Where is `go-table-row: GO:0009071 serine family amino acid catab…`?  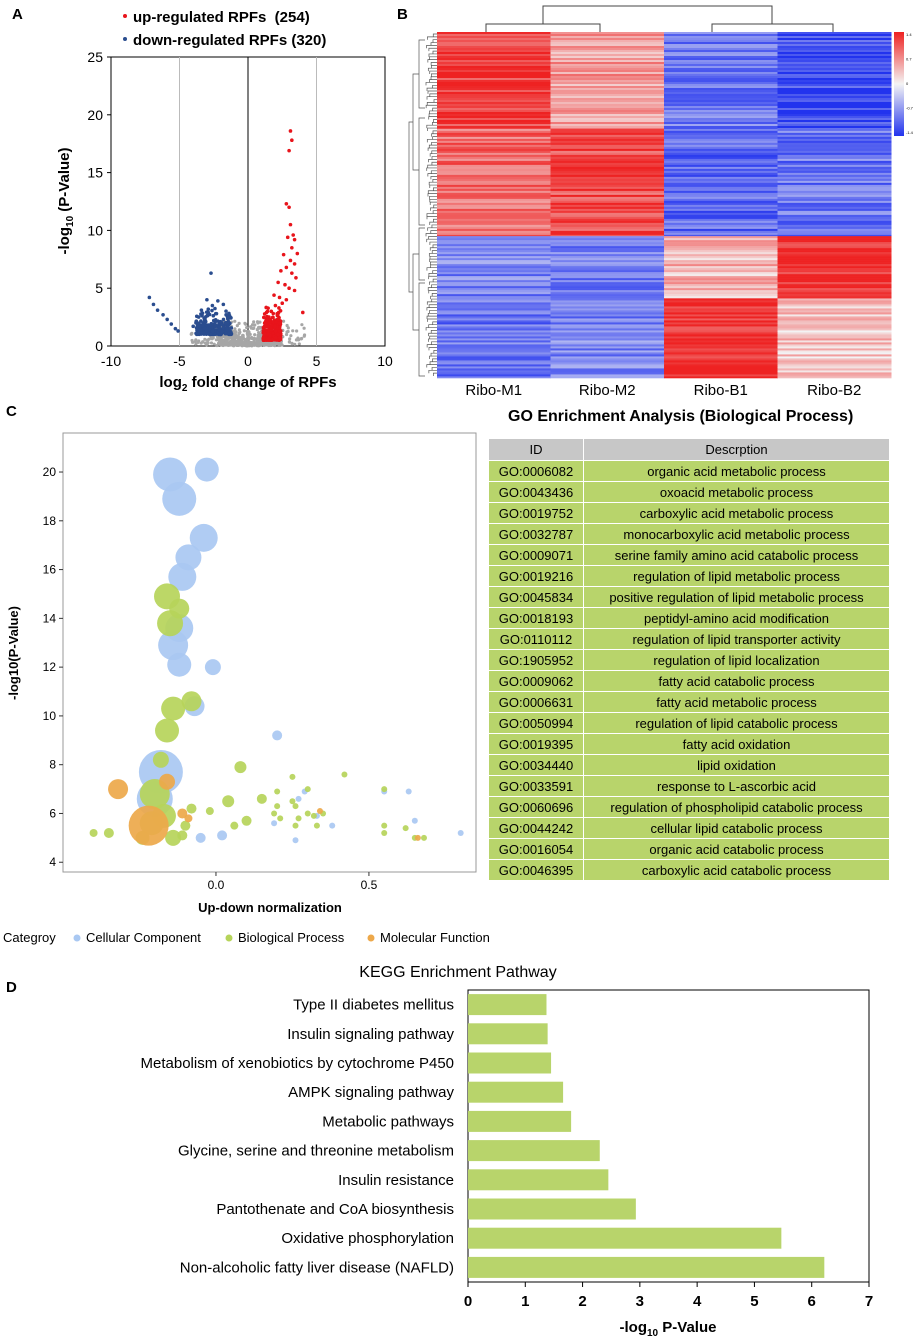
go-table-row: GO:0009071 serine family amino acid catab… is located at coordinates (689, 555).